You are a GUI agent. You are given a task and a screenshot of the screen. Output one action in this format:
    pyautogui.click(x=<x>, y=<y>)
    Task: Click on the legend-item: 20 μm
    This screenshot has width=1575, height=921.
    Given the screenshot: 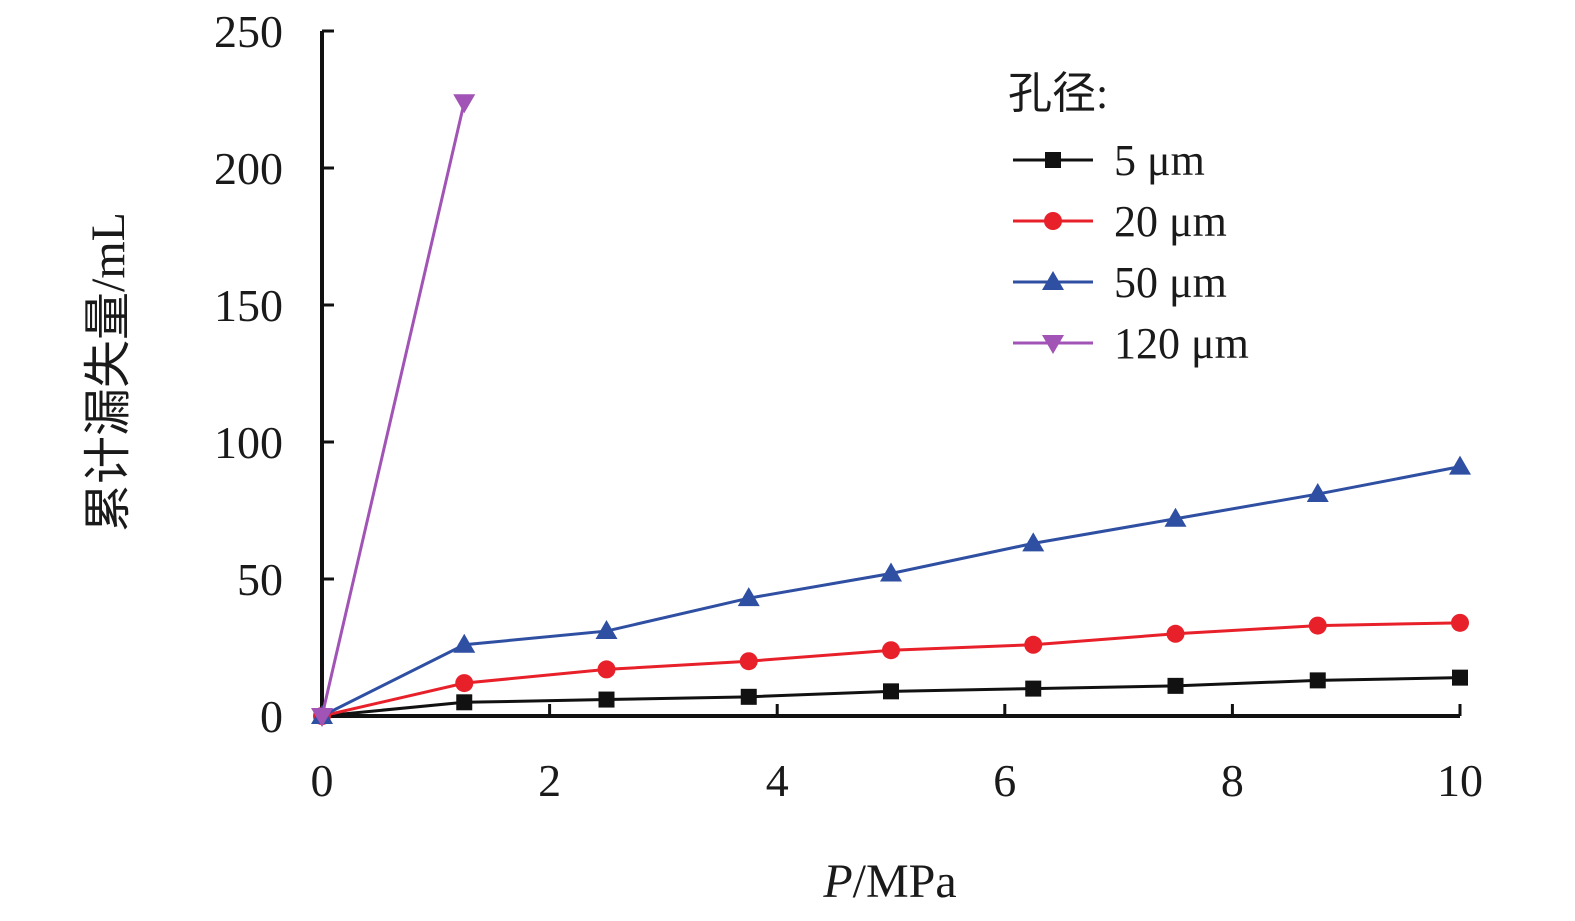 What is the action you would take?
    pyautogui.click(x=1120, y=221)
    